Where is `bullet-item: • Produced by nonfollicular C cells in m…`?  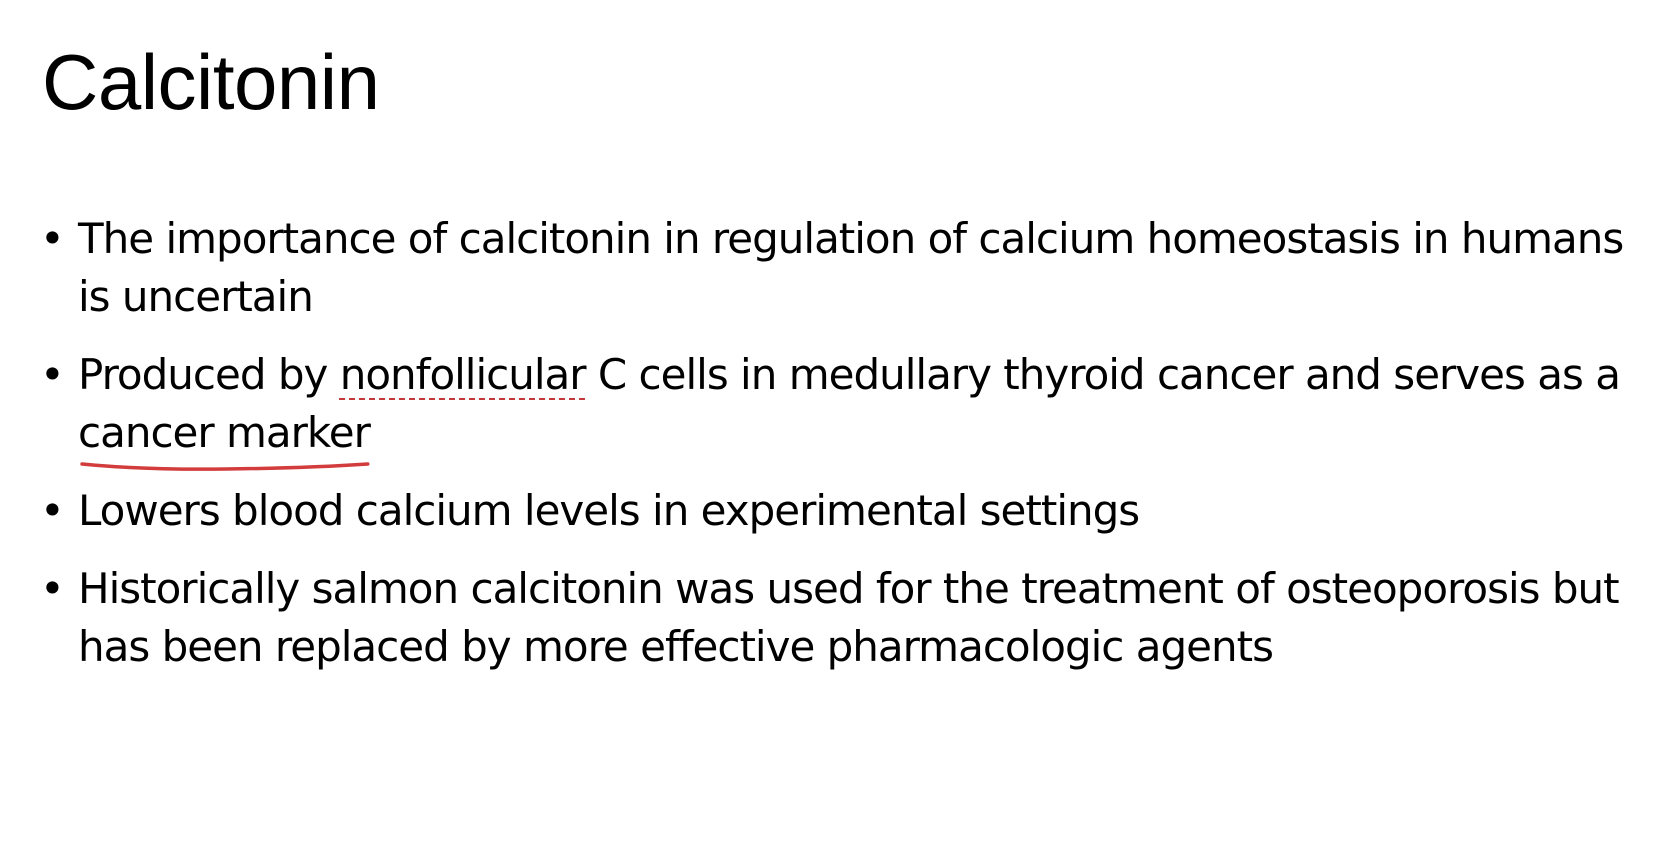 bullet-item: • Produced by nonfollicular C cells in m… is located at coordinates (835, 408).